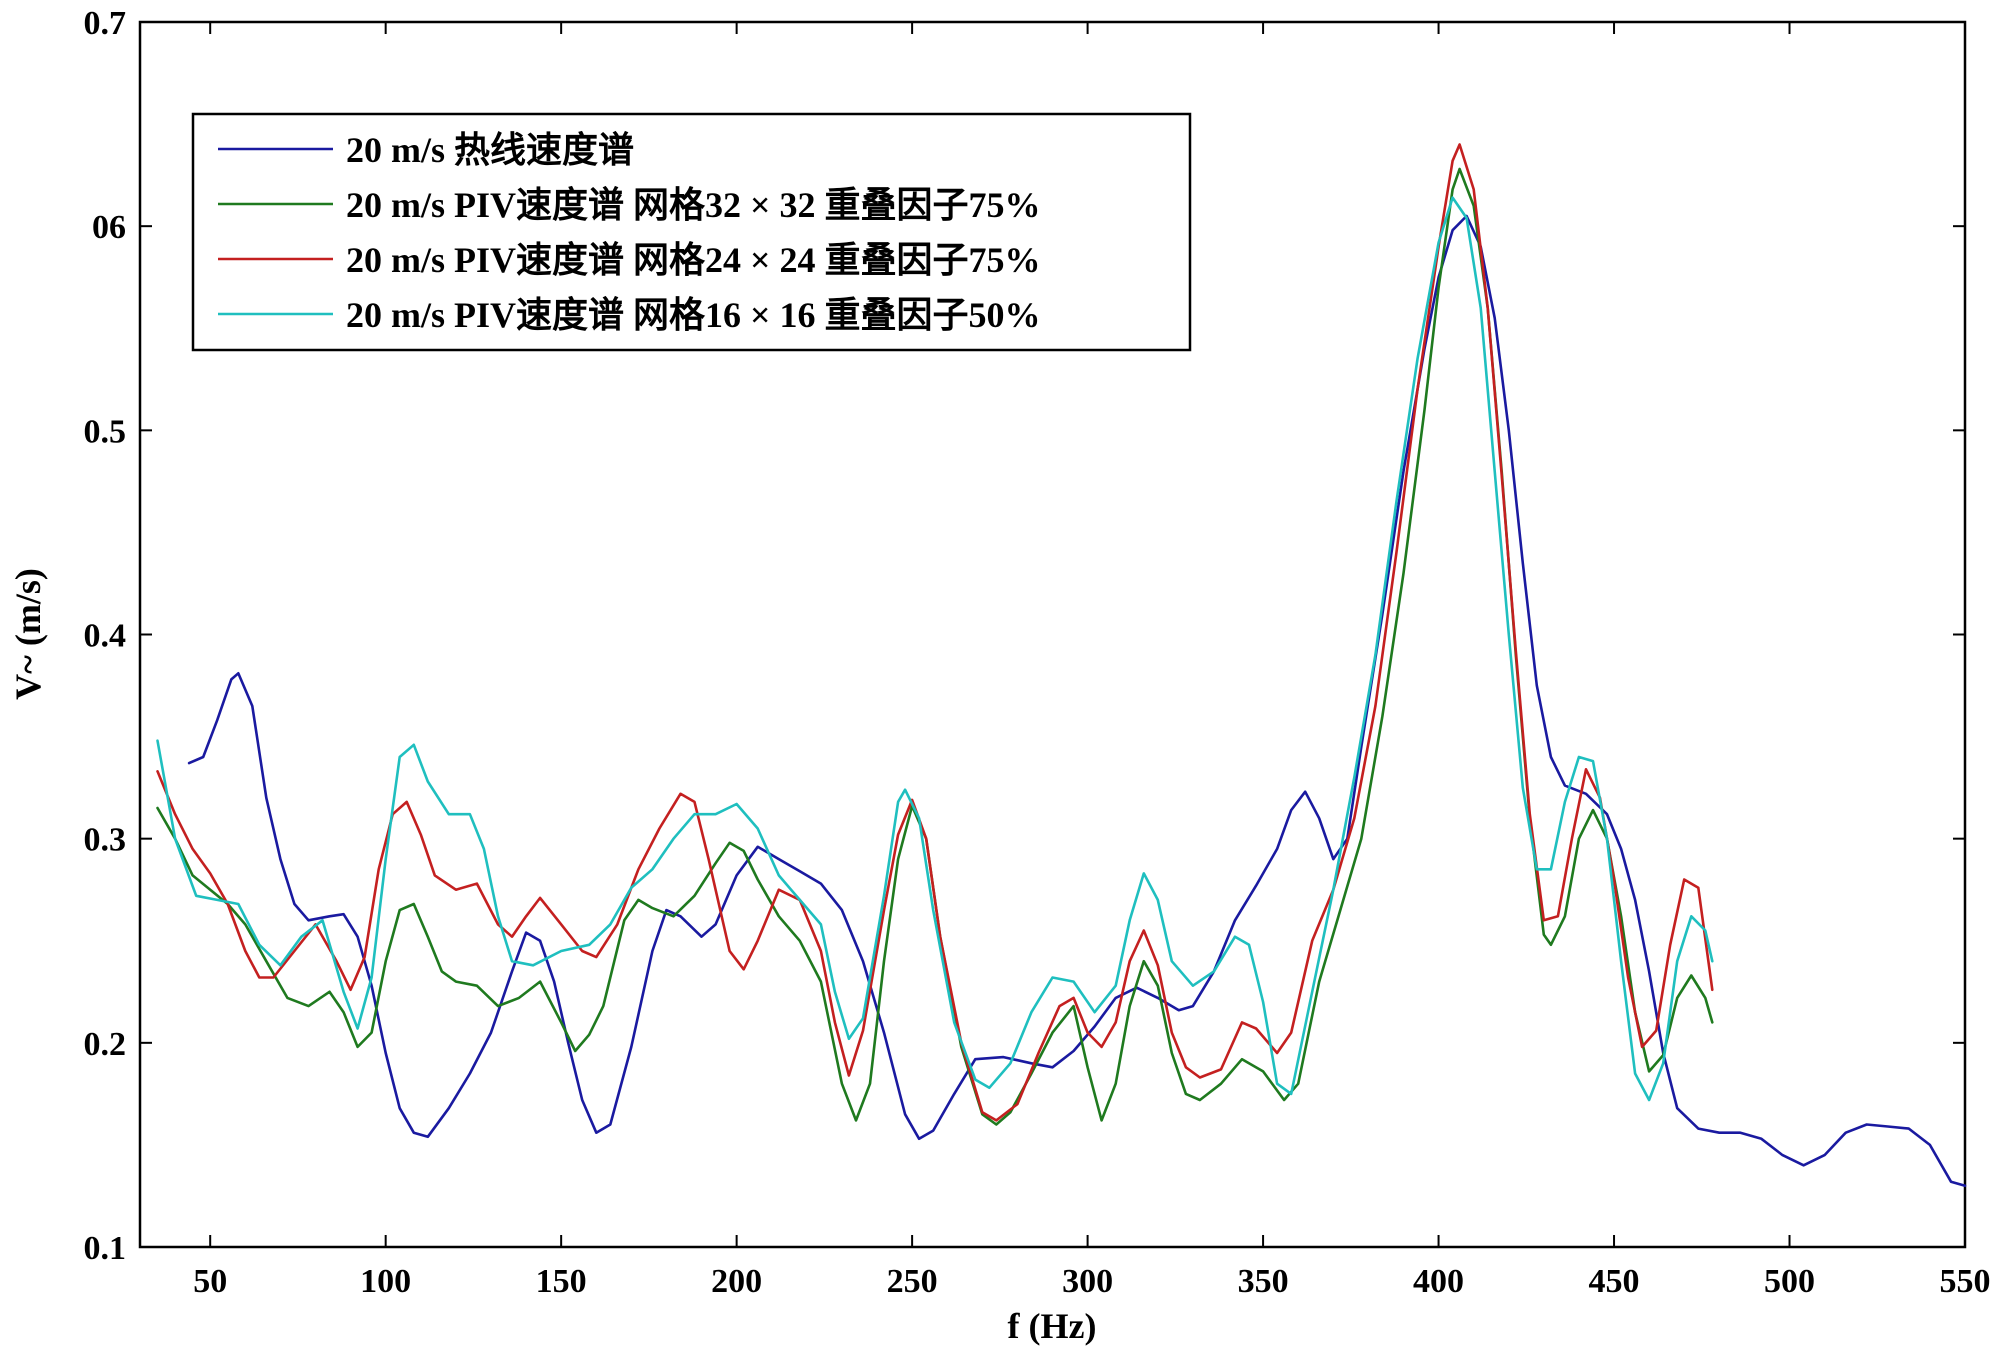 This screenshot has width=2000, height=1359. Describe the element at coordinates (28, 634) in the screenshot. I see `y-axis-title: V~ (m/s)` at that location.